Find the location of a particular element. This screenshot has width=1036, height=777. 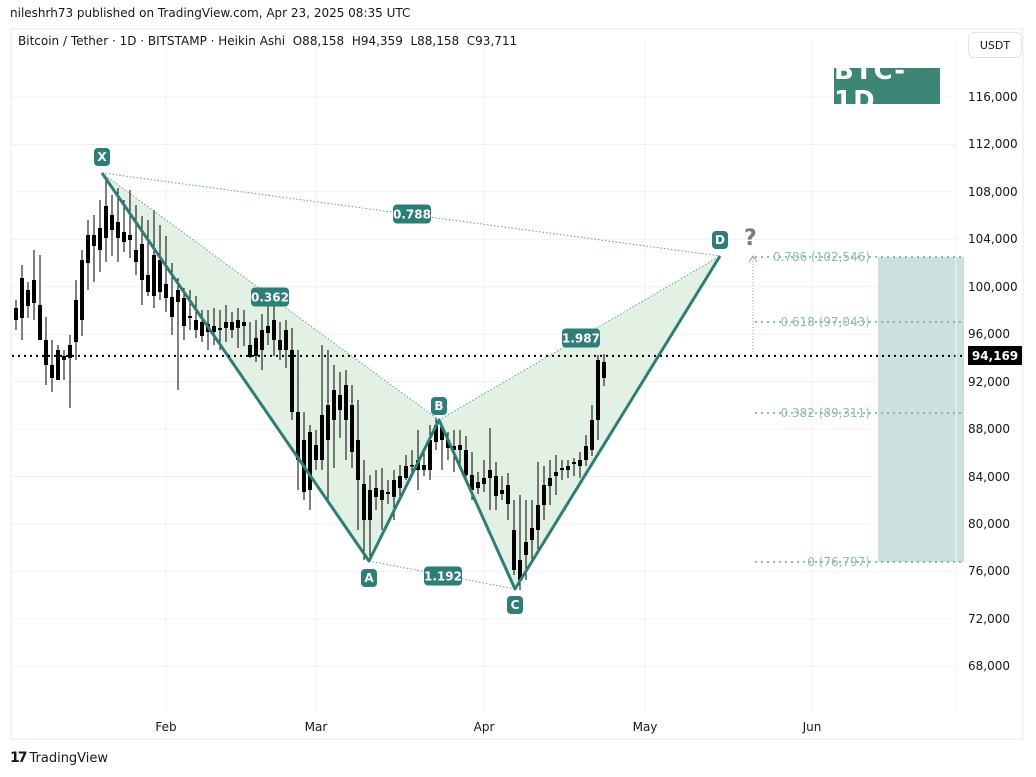

time-tick: Jun is located at coordinates (812, 727).